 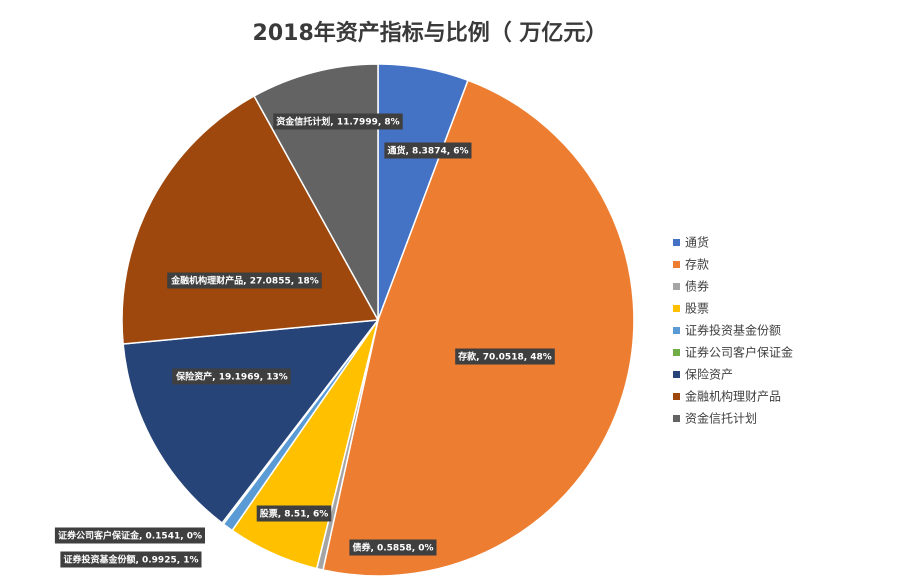 I want to click on data-label-4: 证券投资基金份额, 0.9925, 1%, so click(x=131, y=559).